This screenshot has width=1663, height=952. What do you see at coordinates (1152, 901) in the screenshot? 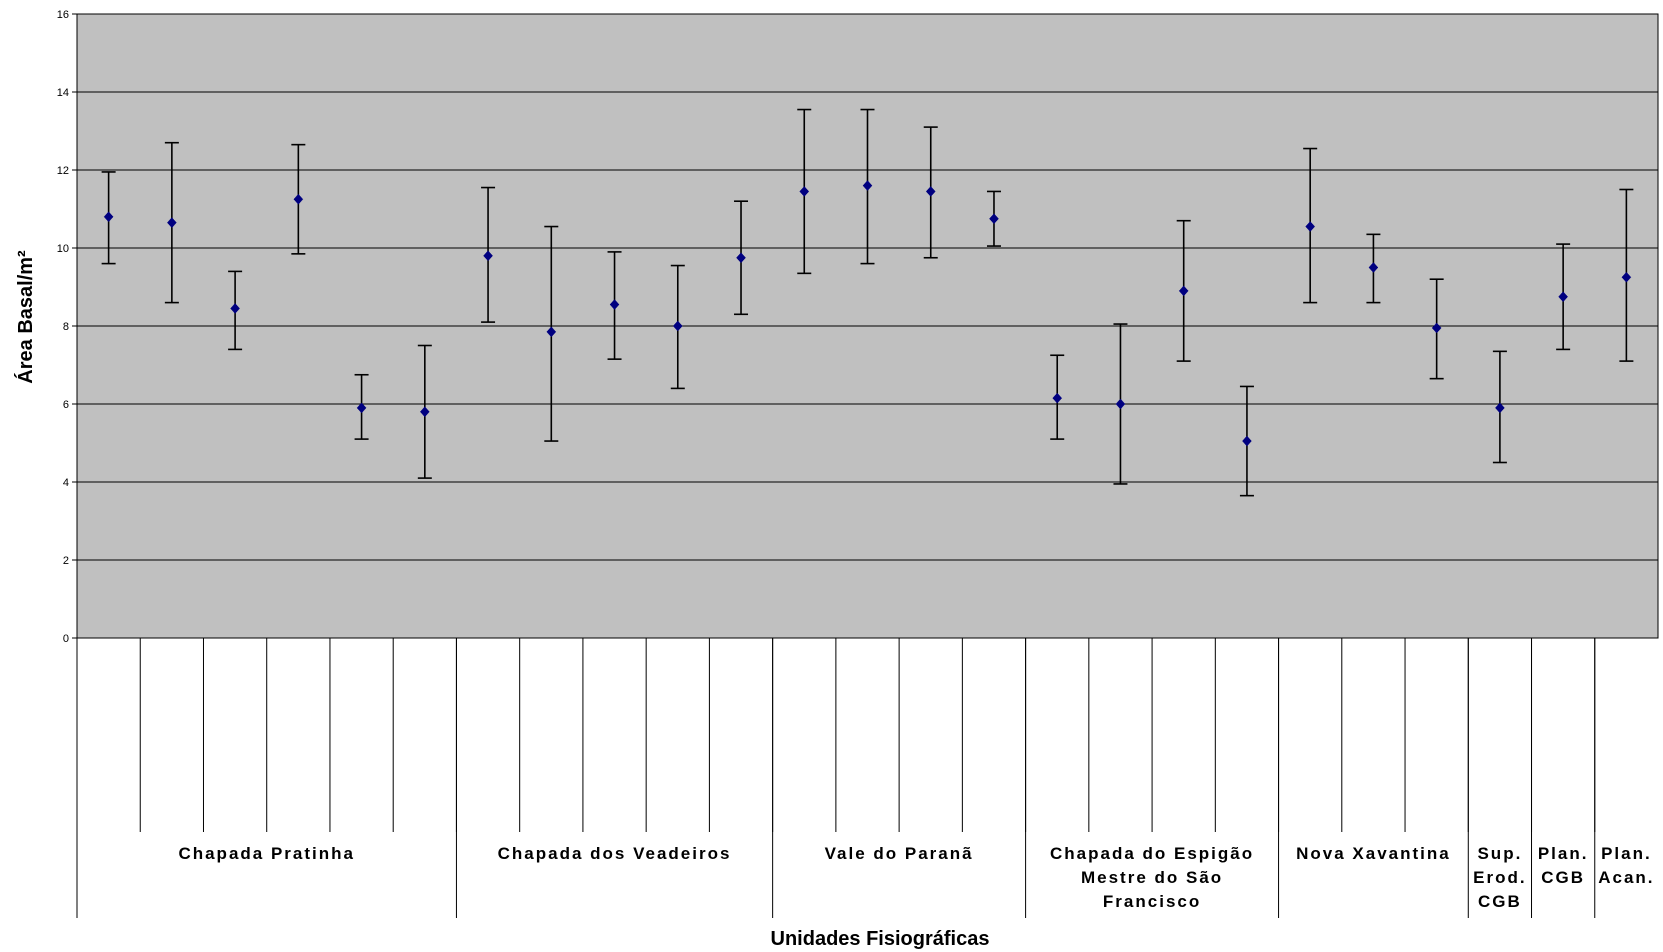
I see `group-label: Francisco` at bounding box center [1152, 901].